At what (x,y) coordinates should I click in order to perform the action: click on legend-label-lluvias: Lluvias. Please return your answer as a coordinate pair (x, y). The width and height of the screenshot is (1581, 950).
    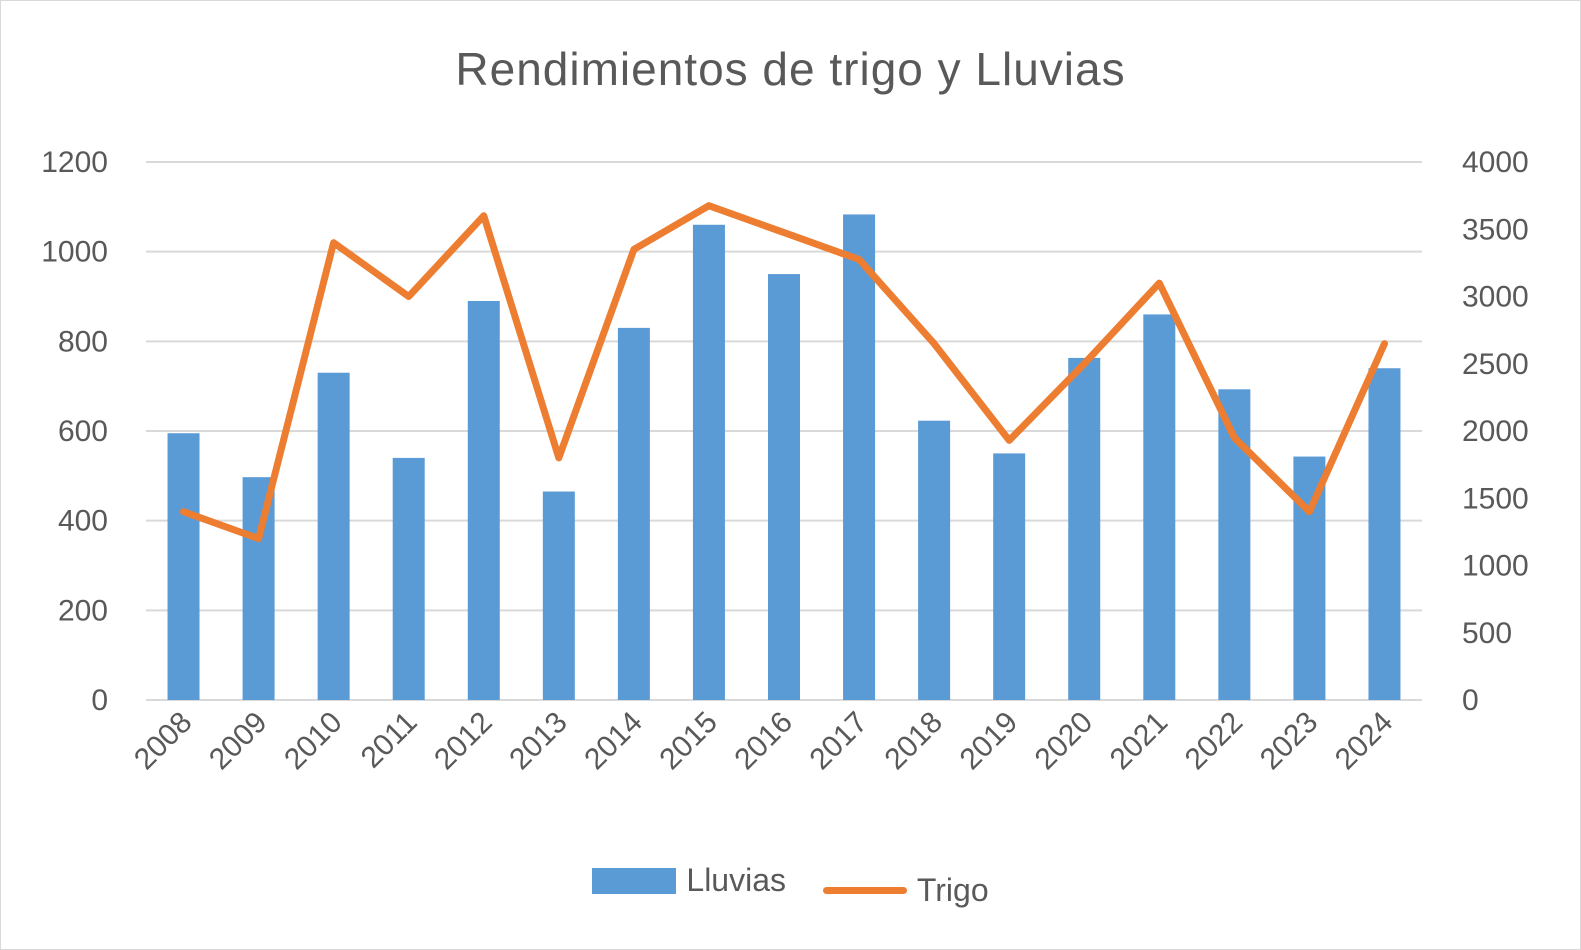
    Looking at the image, I should click on (736, 880).